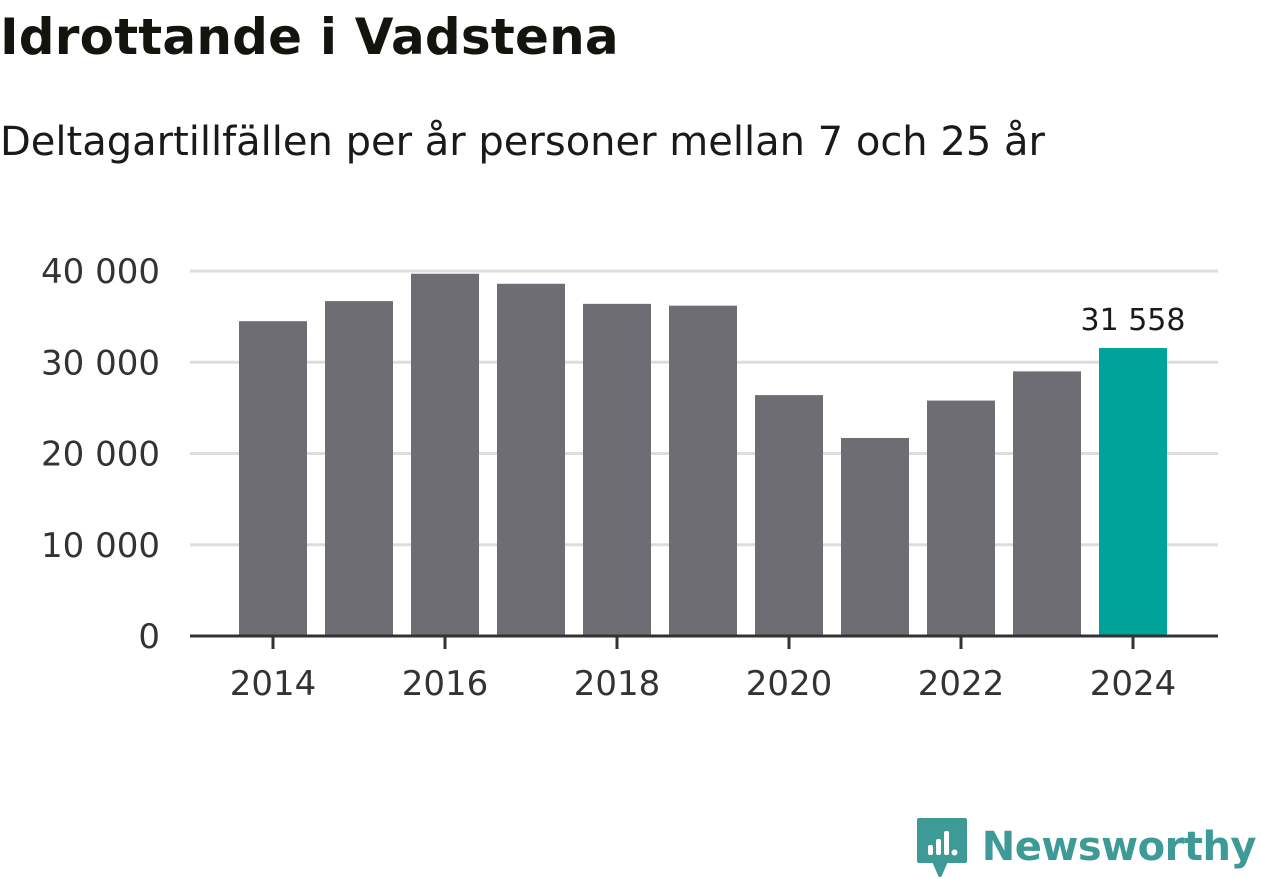  Describe the element at coordinates (1133, 684) in the screenshot. I see `x-tick-label: 2024` at that location.